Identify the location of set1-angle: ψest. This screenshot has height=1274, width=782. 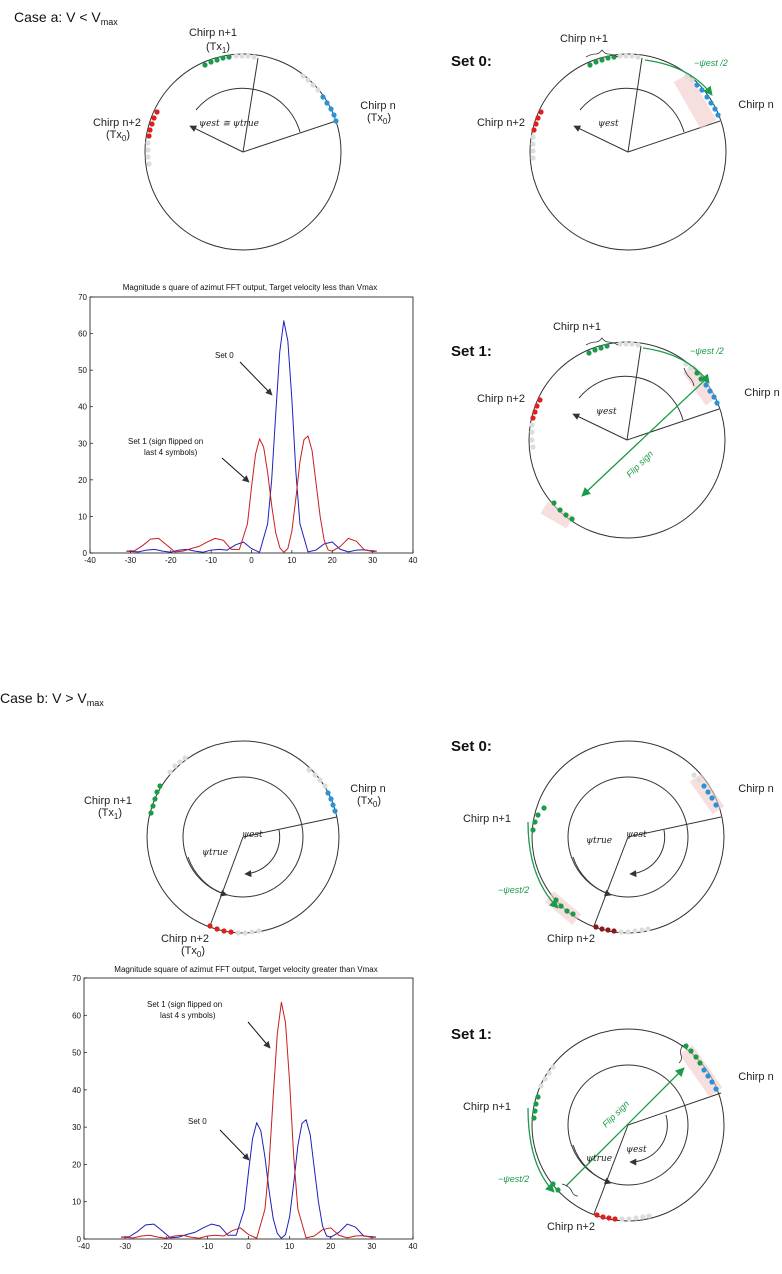
(606, 412).